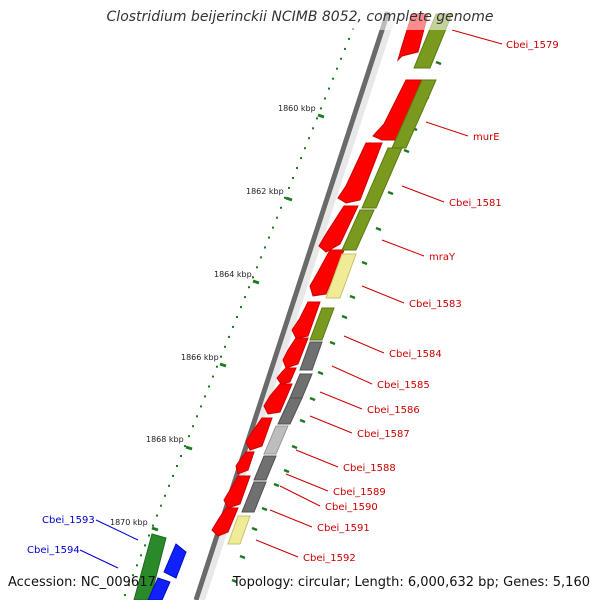 The width and height of the screenshot is (600, 600). What do you see at coordinates (383, 434) in the screenshot?
I see `gene-label: Cbei_1587` at bounding box center [383, 434].